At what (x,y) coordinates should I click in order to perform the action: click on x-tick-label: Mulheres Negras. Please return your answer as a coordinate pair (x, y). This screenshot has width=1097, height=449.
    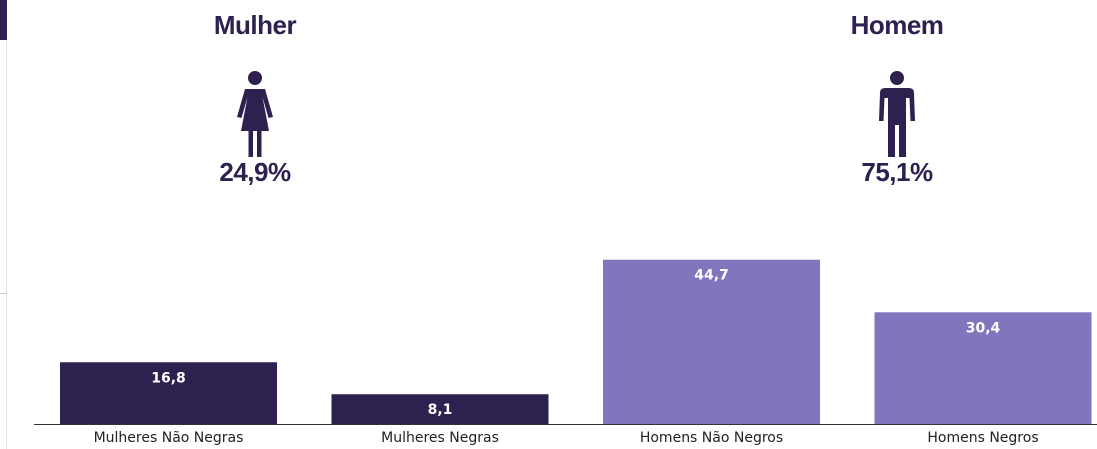
    Looking at the image, I should click on (440, 438).